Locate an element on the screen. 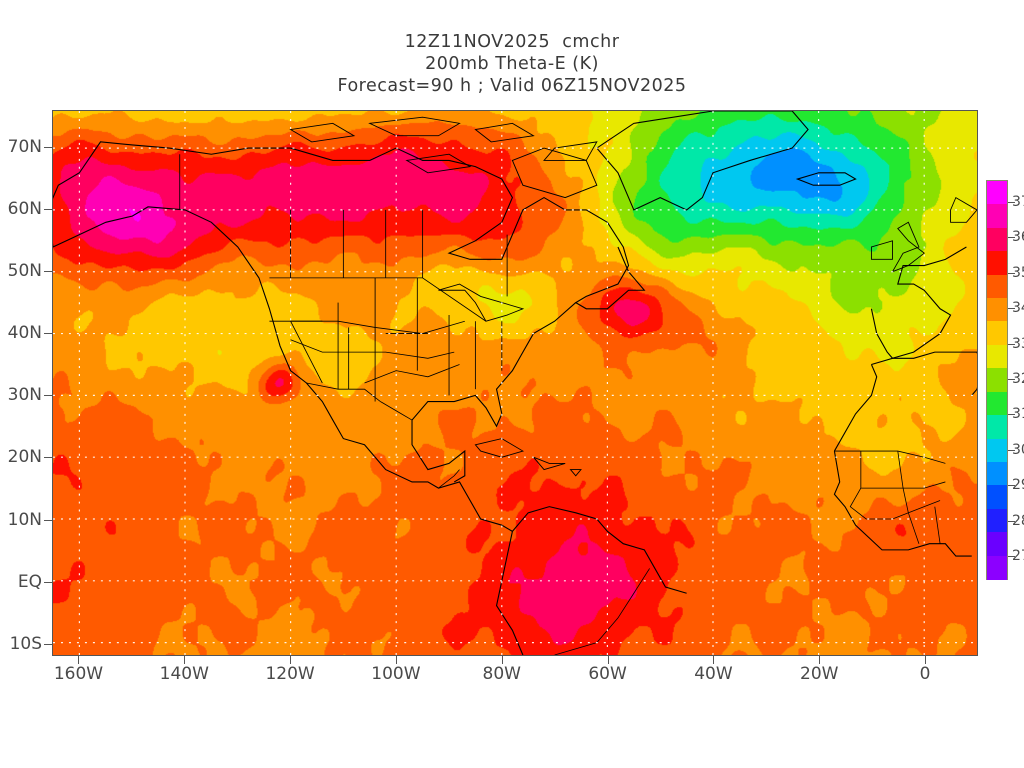 Image resolution: width=1024 pixels, height=768 pixels. y-axis-label-50n: 50N is located at coordinates (24, 271).